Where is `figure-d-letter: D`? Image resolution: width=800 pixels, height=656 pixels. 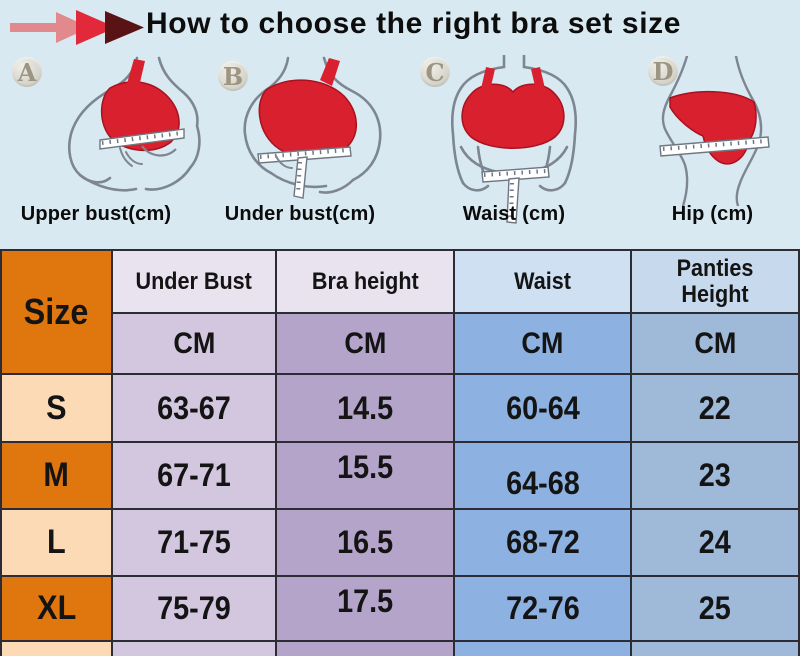 figure-d-letter: D is located at coordinates (663, 71).